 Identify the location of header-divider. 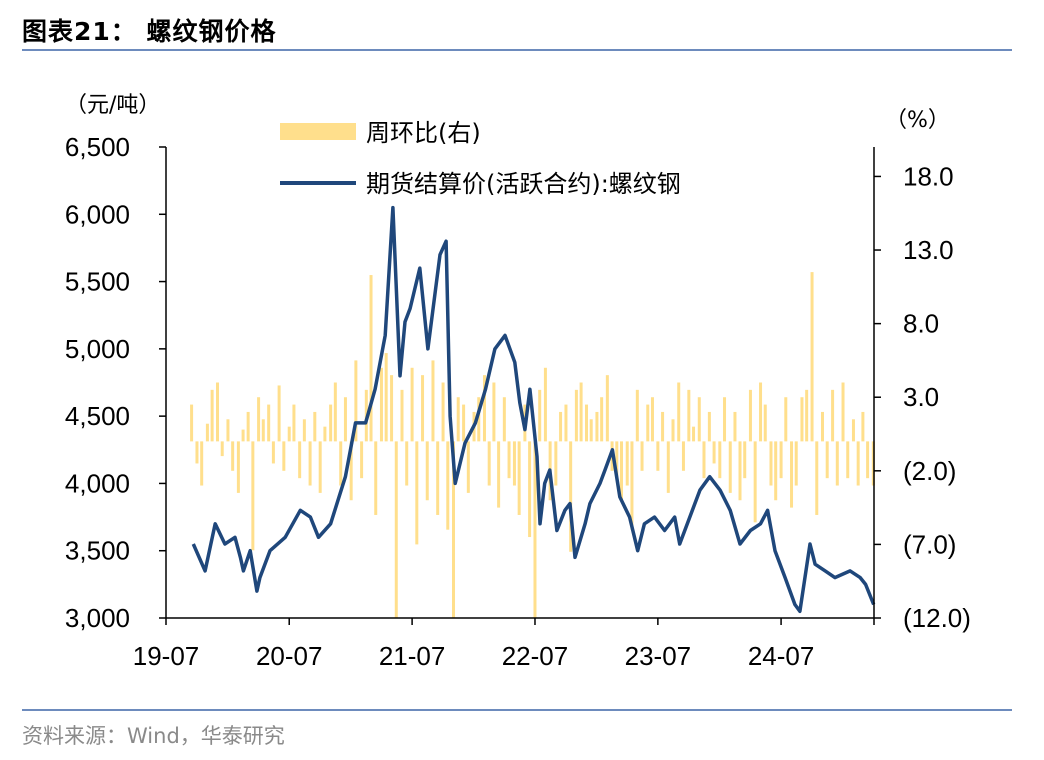
(517, 50).